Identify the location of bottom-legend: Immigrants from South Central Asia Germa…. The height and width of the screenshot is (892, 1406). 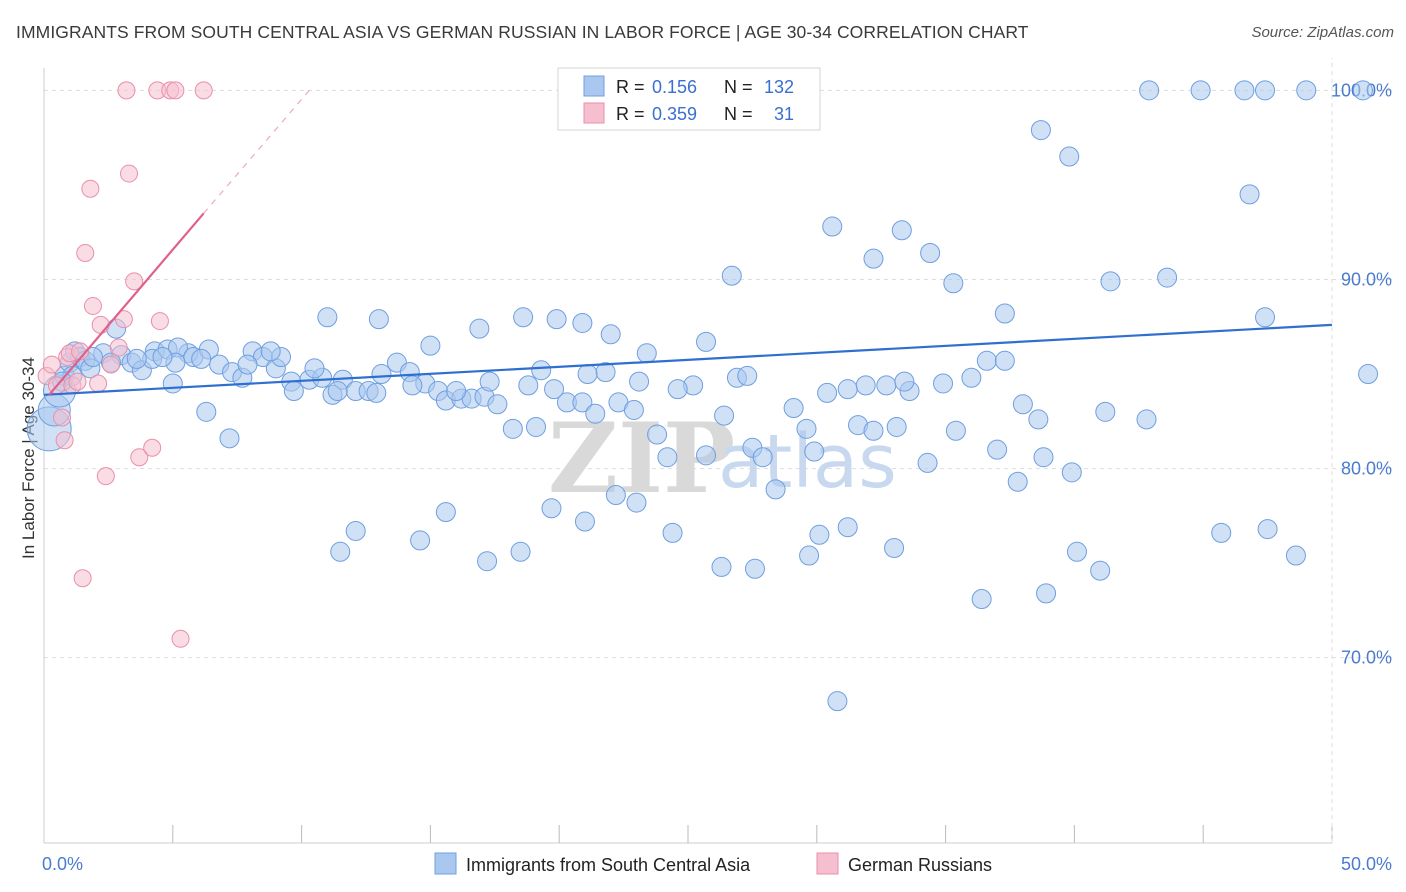
(713, 863).